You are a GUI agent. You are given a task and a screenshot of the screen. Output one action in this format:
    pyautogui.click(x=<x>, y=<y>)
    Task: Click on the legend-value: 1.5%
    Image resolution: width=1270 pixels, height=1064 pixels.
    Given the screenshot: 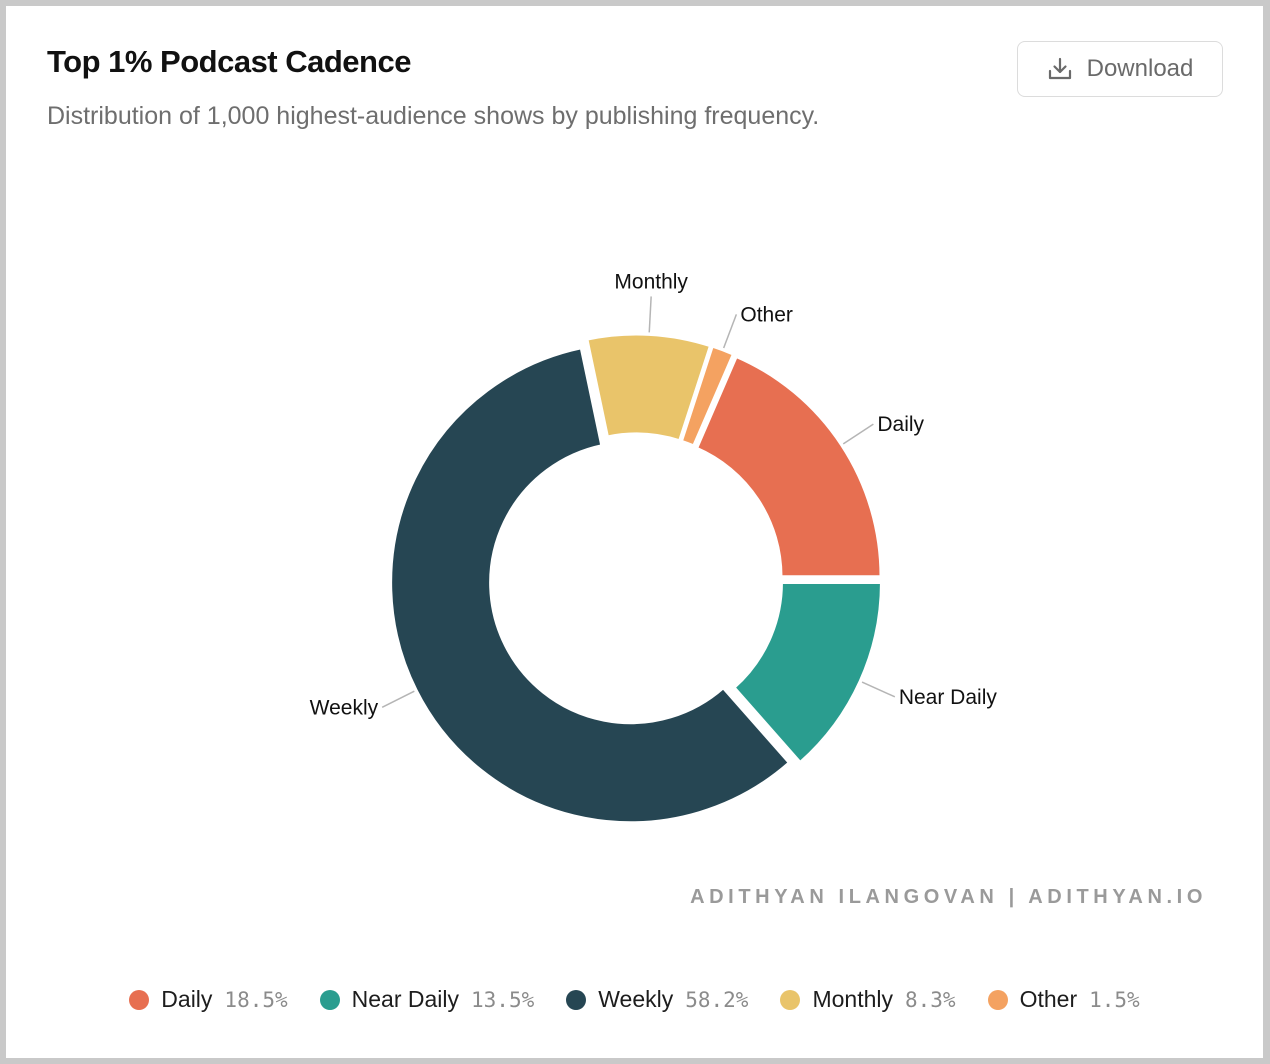 What is the action you would take?
    pyautogui.click(x=1114, y=999)
    